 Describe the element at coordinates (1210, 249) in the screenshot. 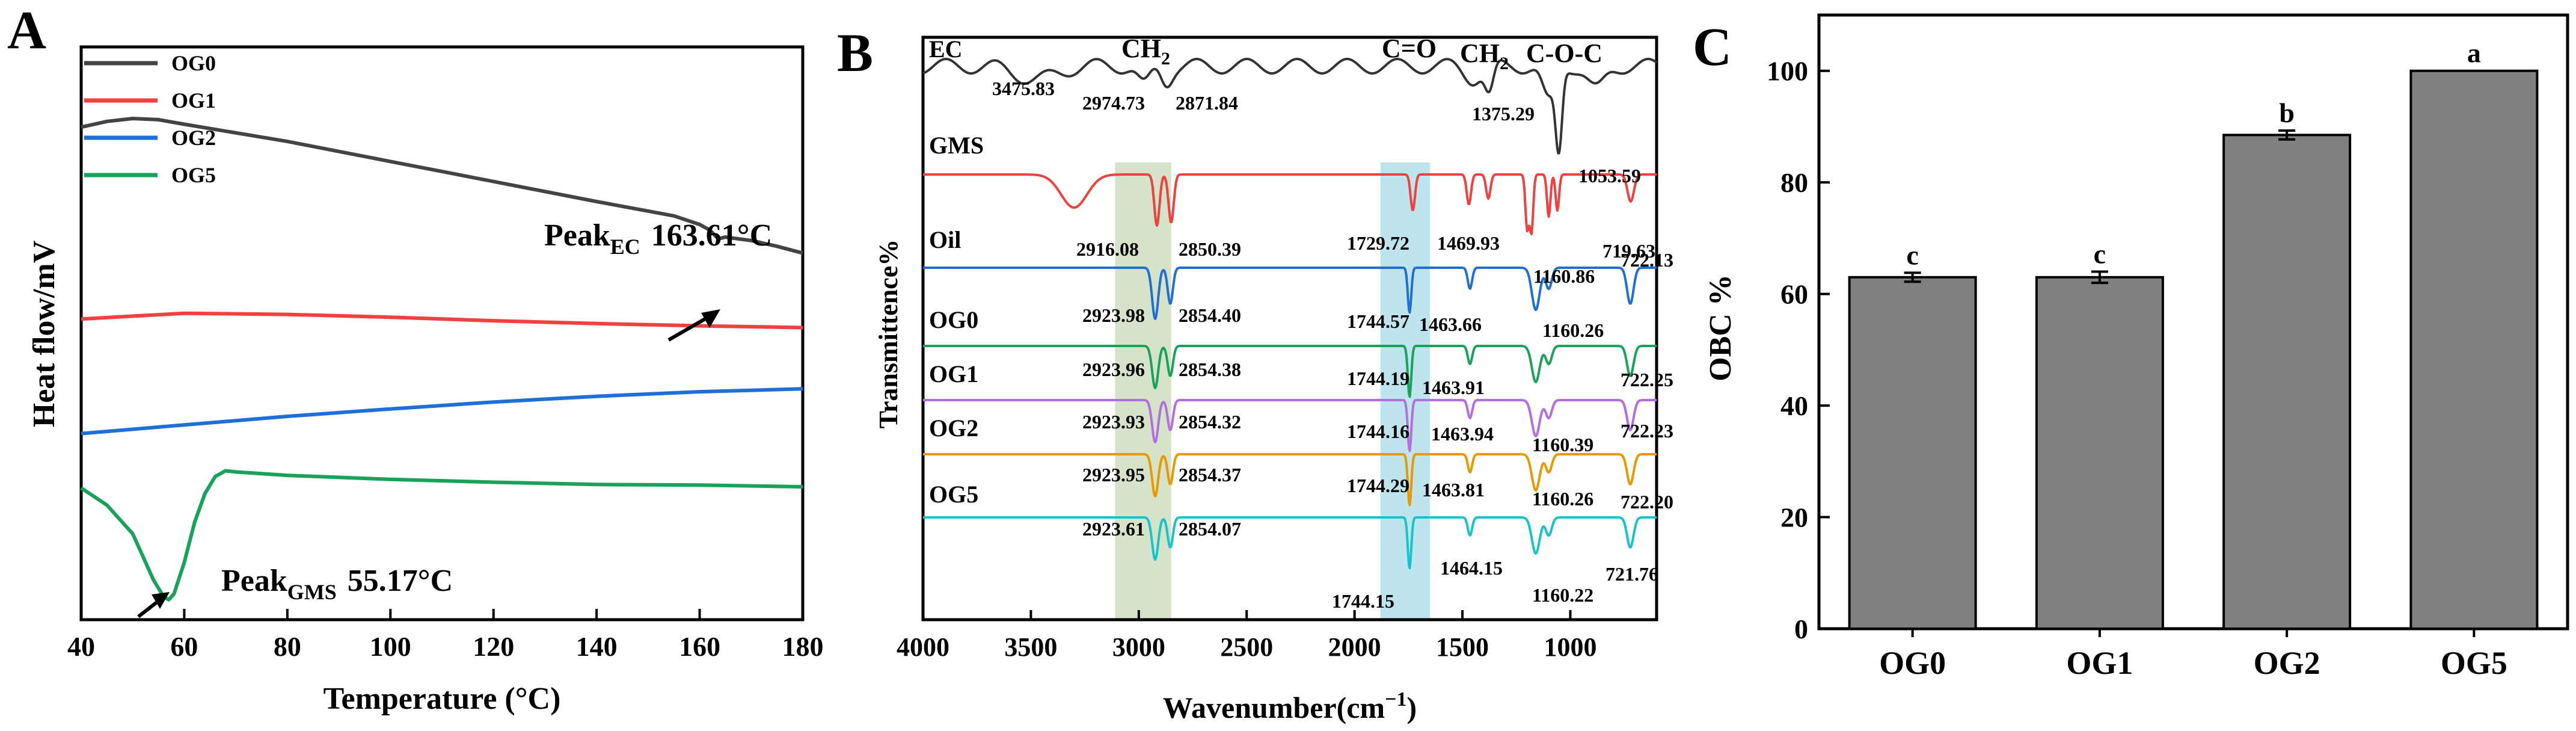

I see `ftir-peak-label: 2850.39` at that location.